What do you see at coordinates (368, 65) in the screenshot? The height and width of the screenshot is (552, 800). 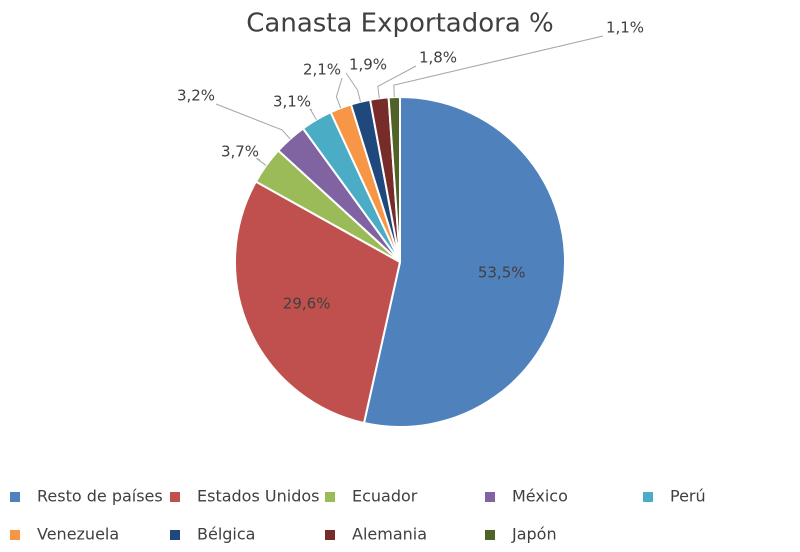 I see `data-label: 1,9%` at bounding box center [368, 65].